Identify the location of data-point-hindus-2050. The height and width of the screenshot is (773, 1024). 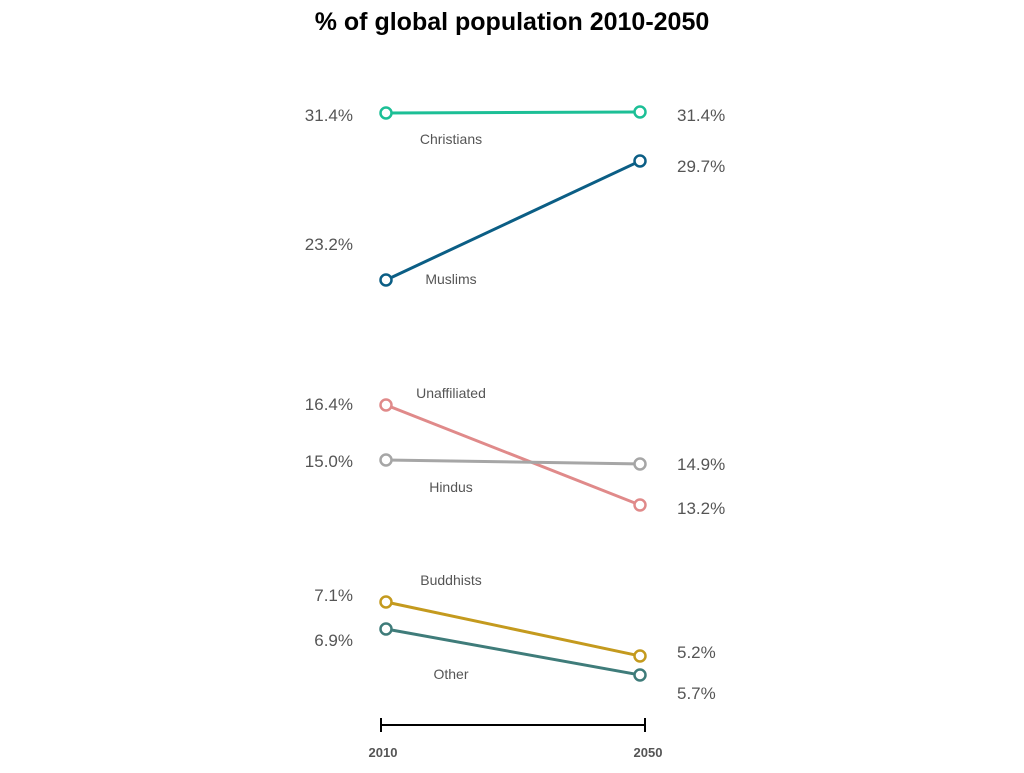
(640, 464).